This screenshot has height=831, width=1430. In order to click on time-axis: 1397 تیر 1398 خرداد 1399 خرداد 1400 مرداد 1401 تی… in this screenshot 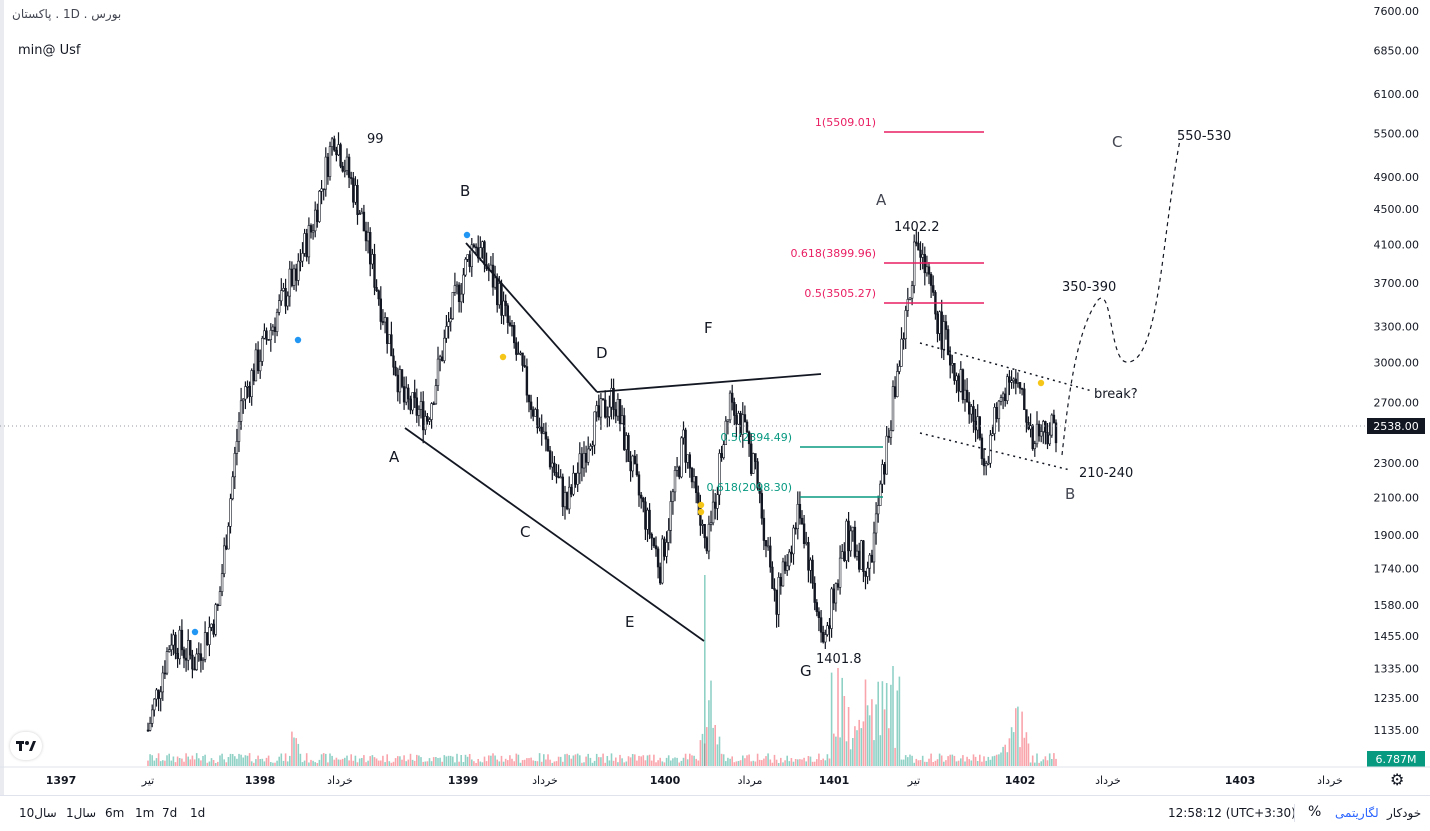, I will do `click(694, 780)`.